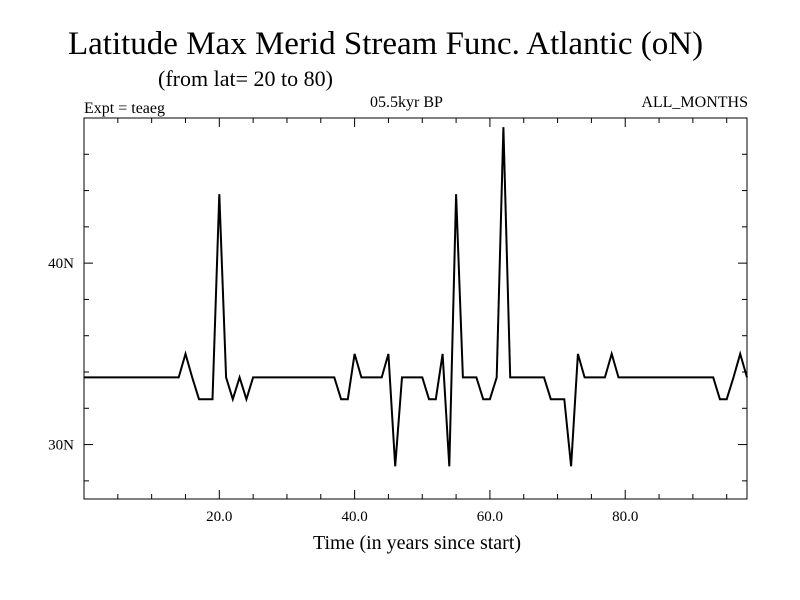 Image resolution: width=800 pixels, height=600 pixels. I want to click on x-tick-label: 60.0, so click(490, 517).